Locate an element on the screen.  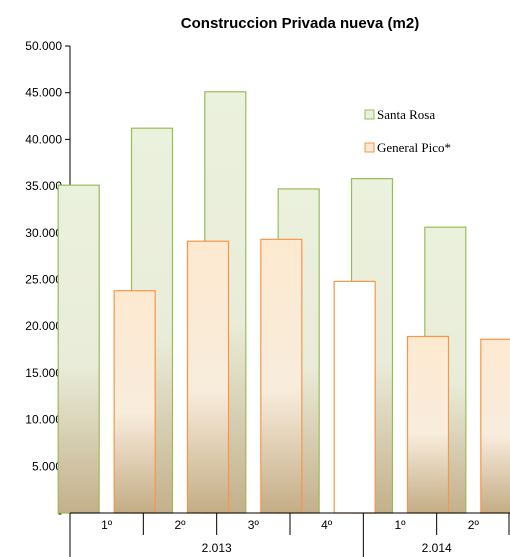
y-tick-label: 50.000 is located at coordinates (43, 46).